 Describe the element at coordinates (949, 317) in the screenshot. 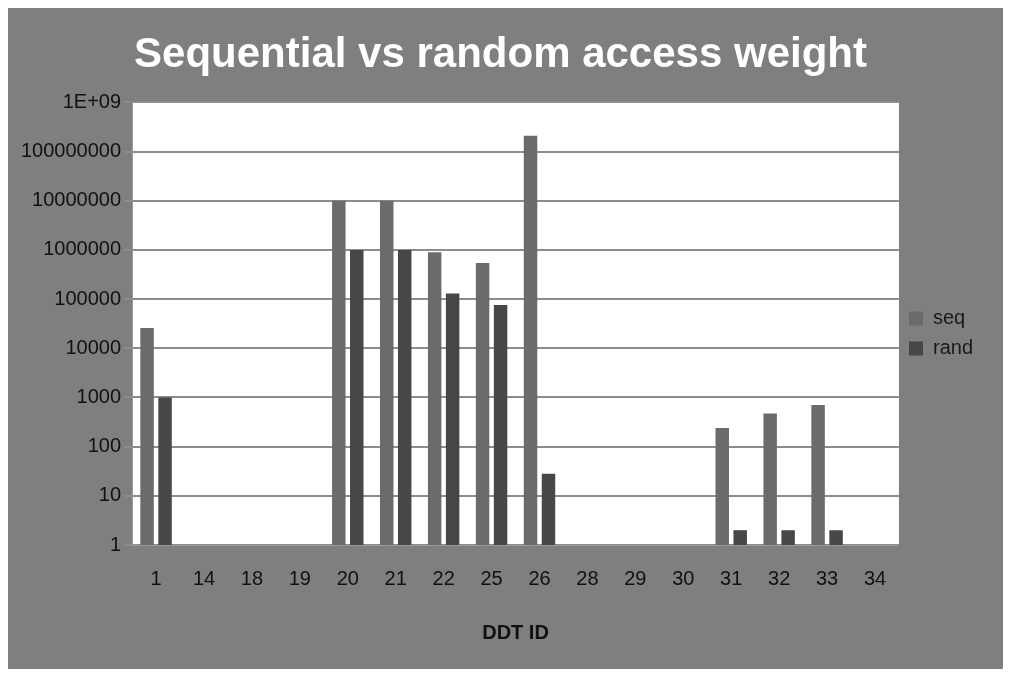

I see `legend-label: seq` at that location.